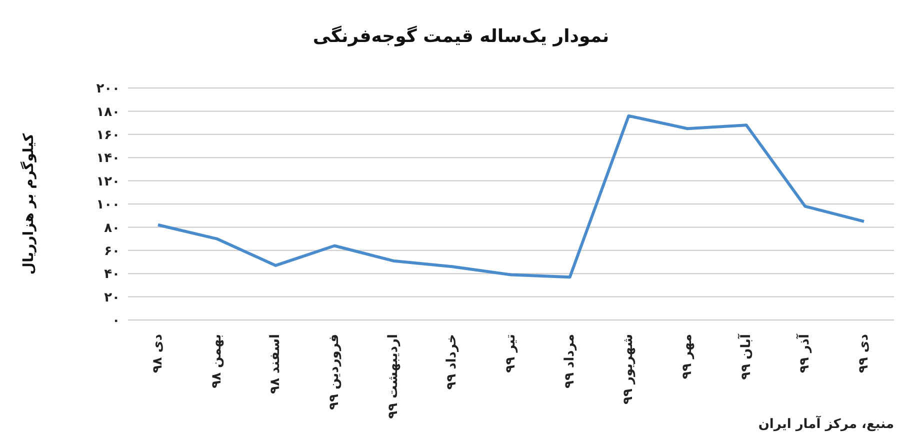 The image size is (922, 444). Describe the element at coordinates (628, 369) in the screenshot. I see `x-tick-label: شهریور ۹۹` at that location.